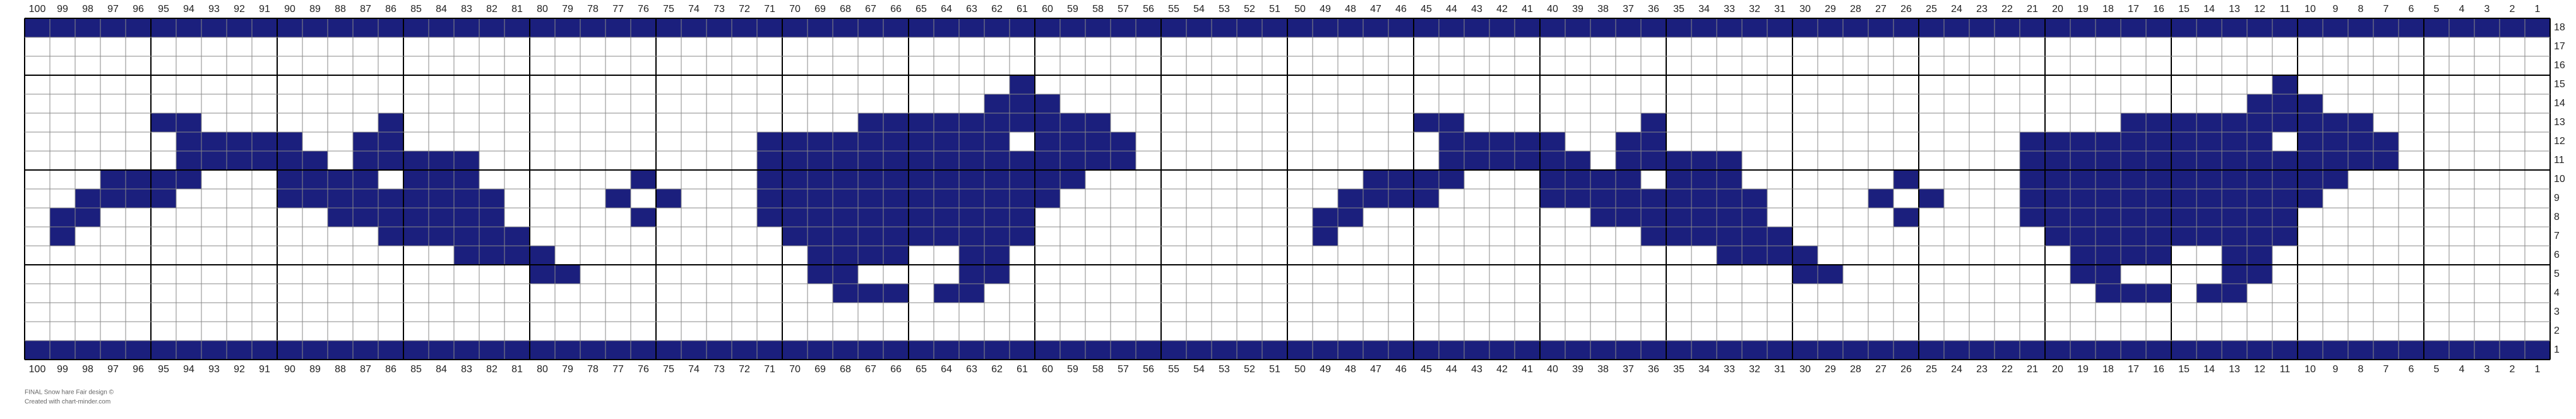 The image size is (2576, 419). I want to click on column-label: 49, so click(1325, 369).